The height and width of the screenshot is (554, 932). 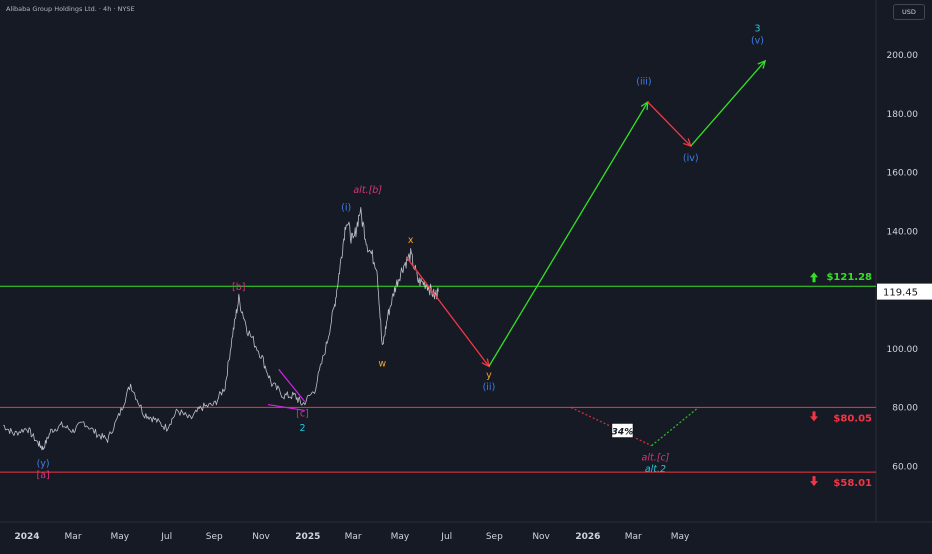 I want to click on wave-label: alt.[c], so click(x=656, y=457).